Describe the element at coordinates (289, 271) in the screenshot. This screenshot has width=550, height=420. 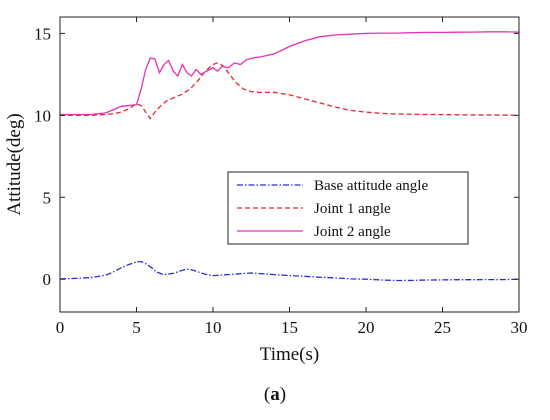
I see `series-line-base-attitude` at that location.